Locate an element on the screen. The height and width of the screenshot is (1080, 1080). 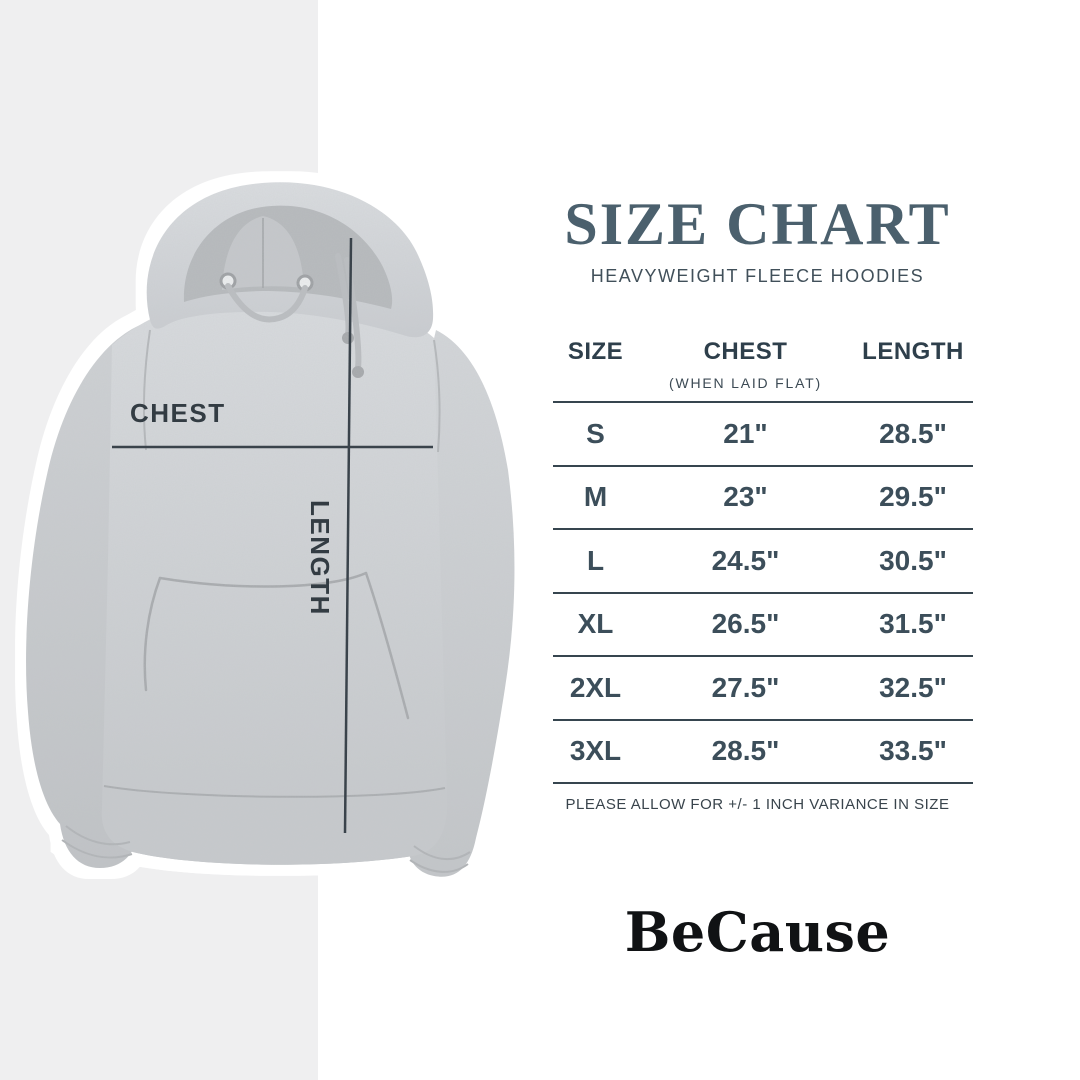
chest-cell: 21" is located at coordinates (745, 433).